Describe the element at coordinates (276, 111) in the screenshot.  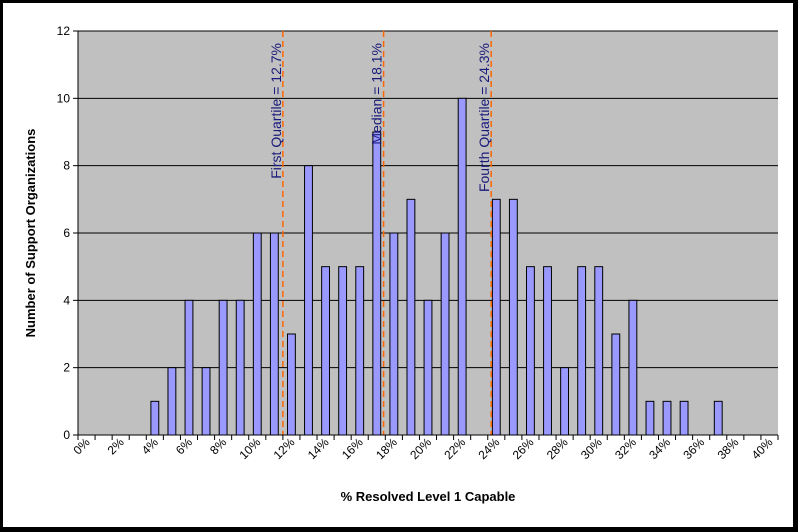
I see `annotation-label: First Quartile = 12.7%` at that location.